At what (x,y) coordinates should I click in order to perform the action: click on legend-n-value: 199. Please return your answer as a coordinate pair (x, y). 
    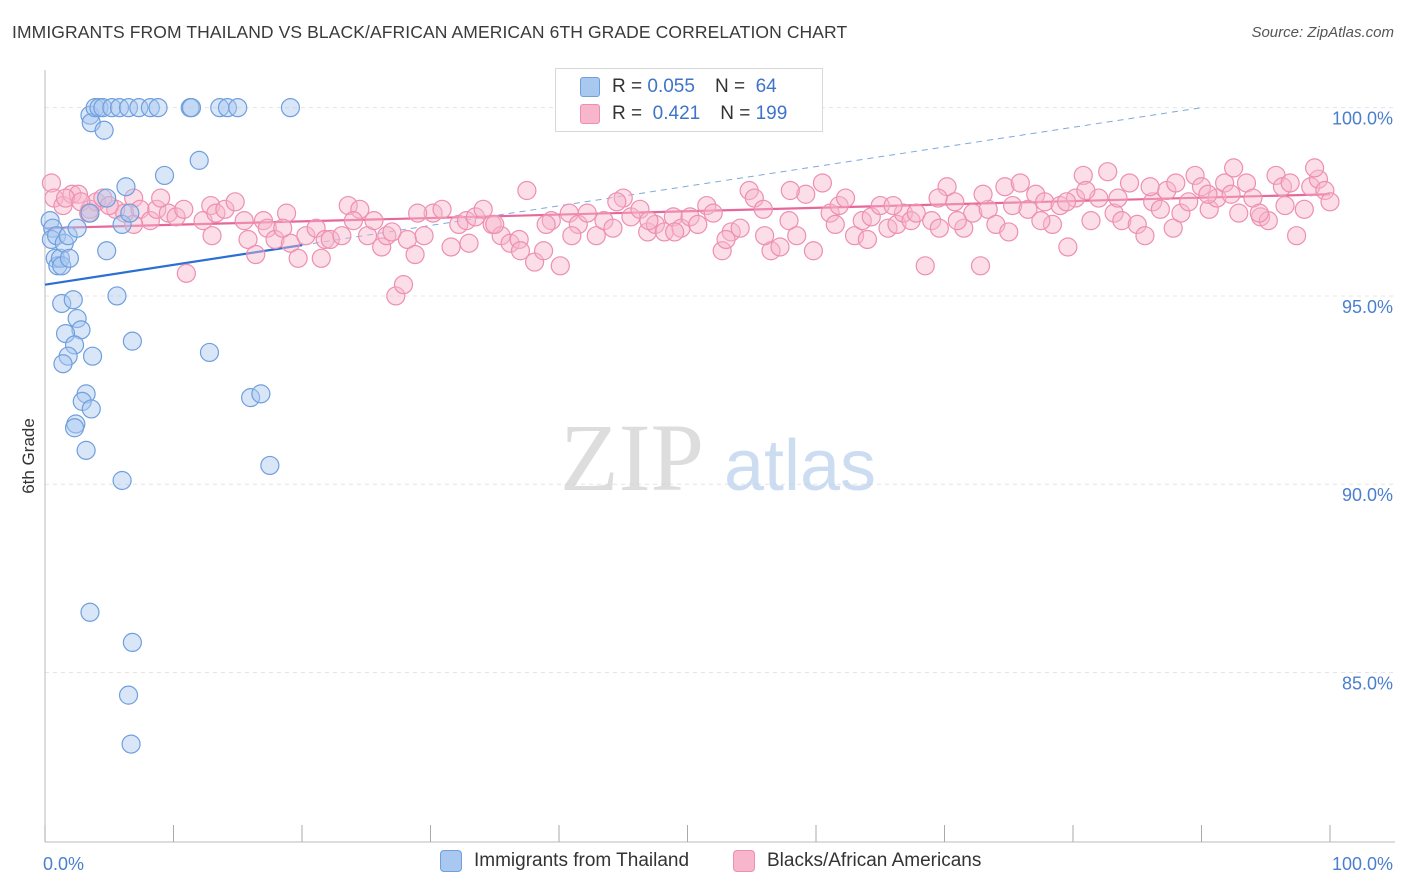
    Looking at the image, I should click on (771, 113).